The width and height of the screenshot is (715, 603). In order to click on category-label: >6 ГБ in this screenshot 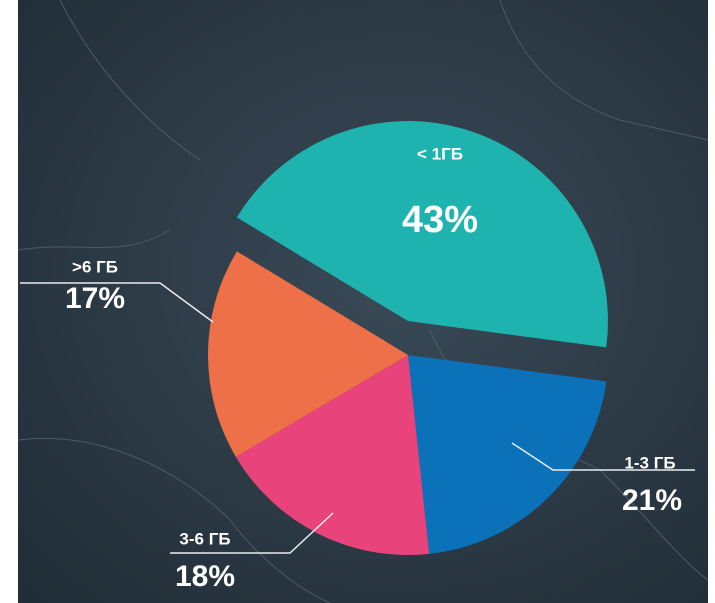, I will do `click(95, 266)`.